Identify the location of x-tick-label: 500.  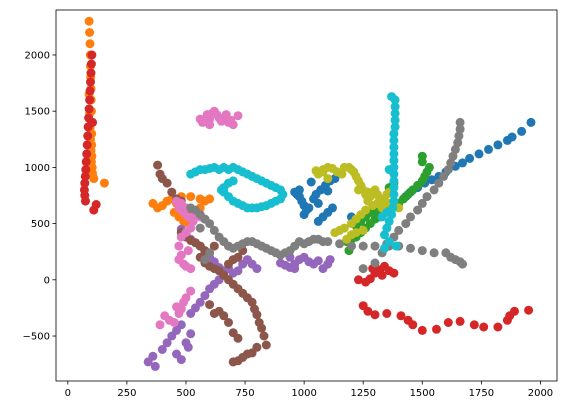
(185, 393).